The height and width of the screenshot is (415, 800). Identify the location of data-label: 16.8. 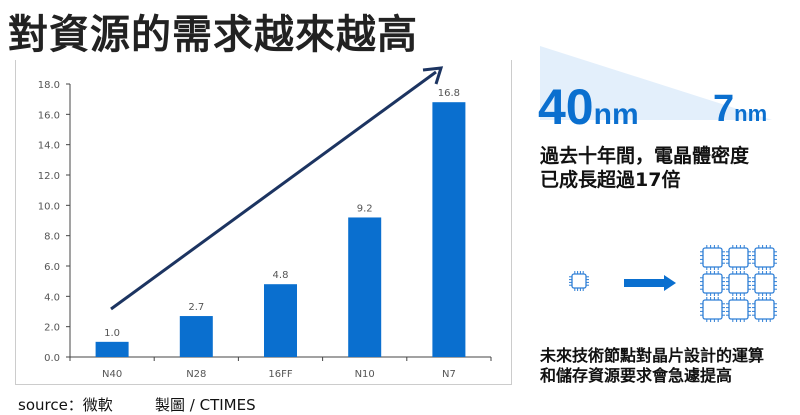
(449, 93).